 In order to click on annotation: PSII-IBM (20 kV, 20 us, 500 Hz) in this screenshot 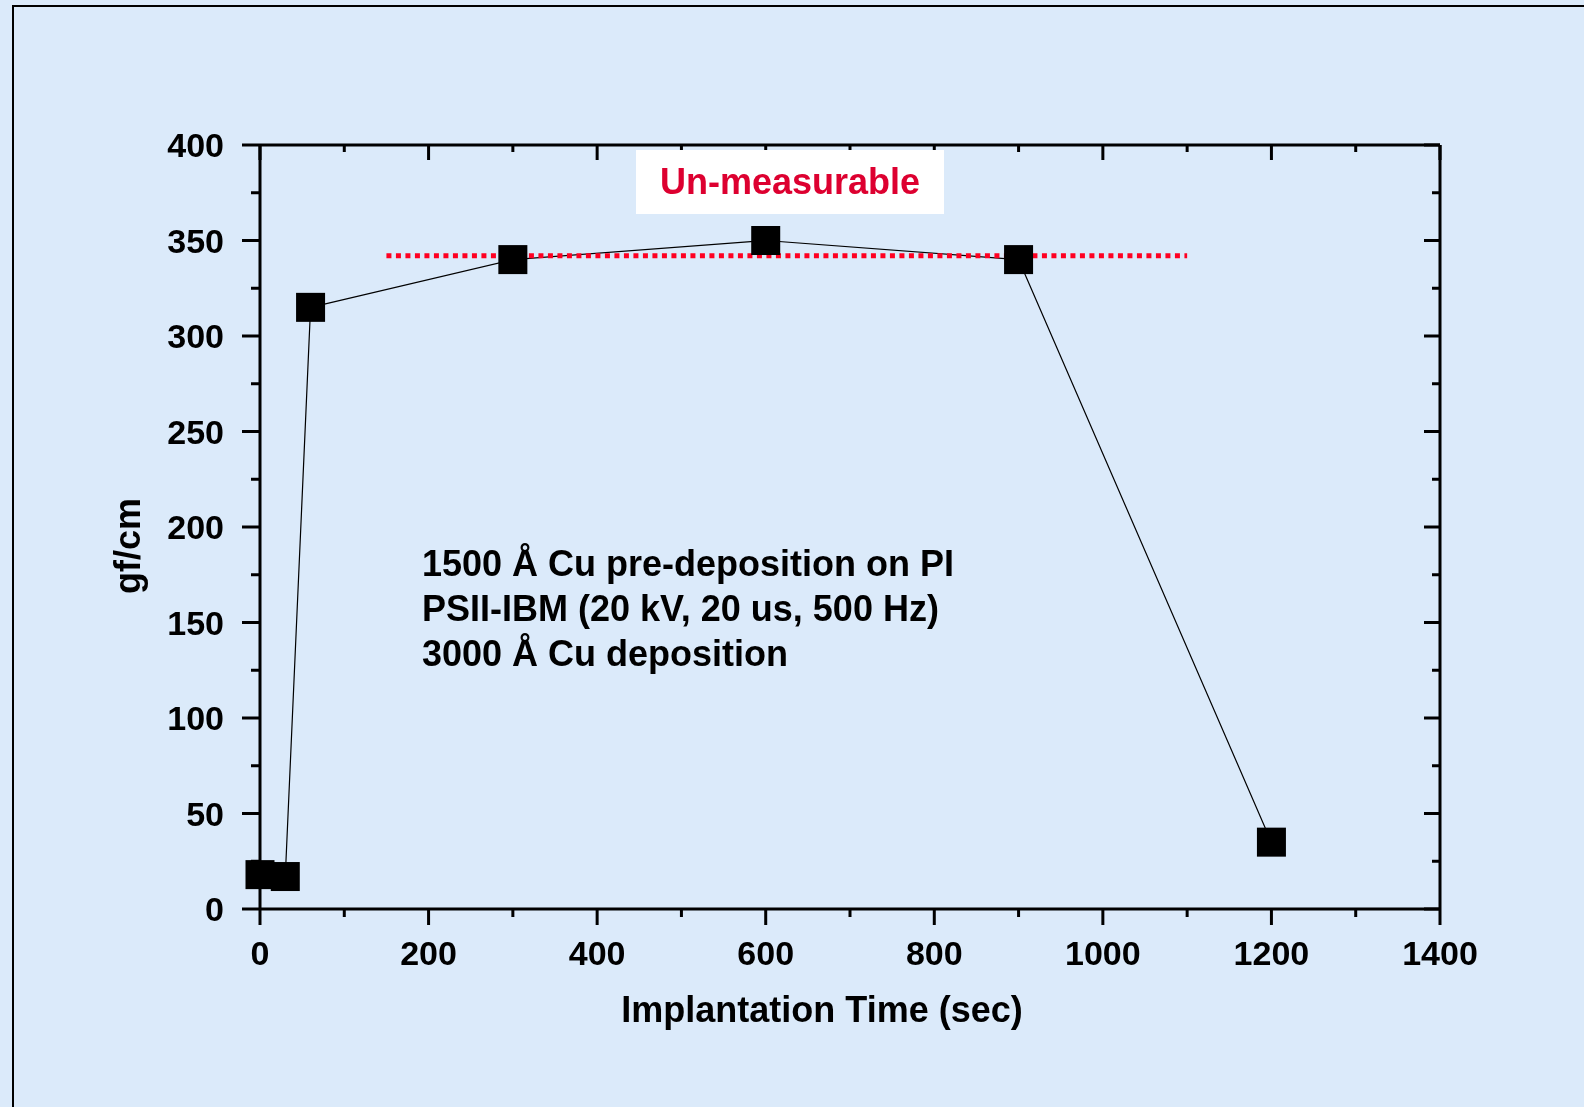, I will do `click(681, 609)`.